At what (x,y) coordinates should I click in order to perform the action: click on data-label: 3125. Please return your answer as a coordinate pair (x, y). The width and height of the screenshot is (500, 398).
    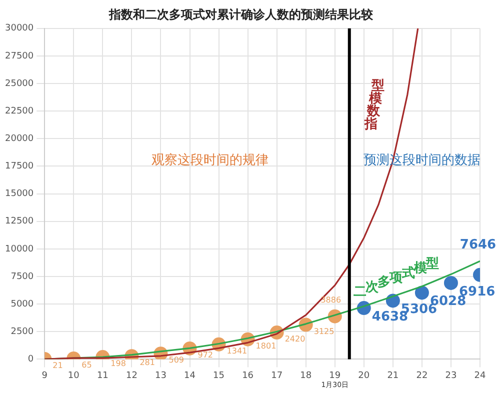
    Looking at the image, I should click on (324, 331).